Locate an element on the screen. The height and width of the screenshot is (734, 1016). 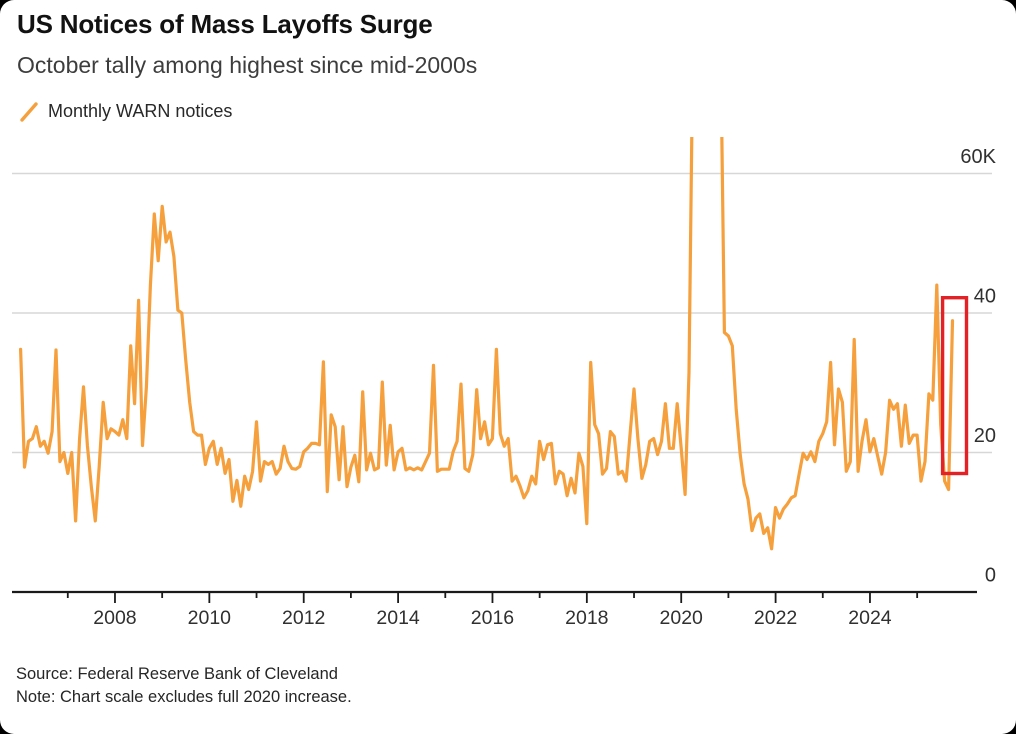
x-tick-label: 2016 is located at coordinates (492, 618).